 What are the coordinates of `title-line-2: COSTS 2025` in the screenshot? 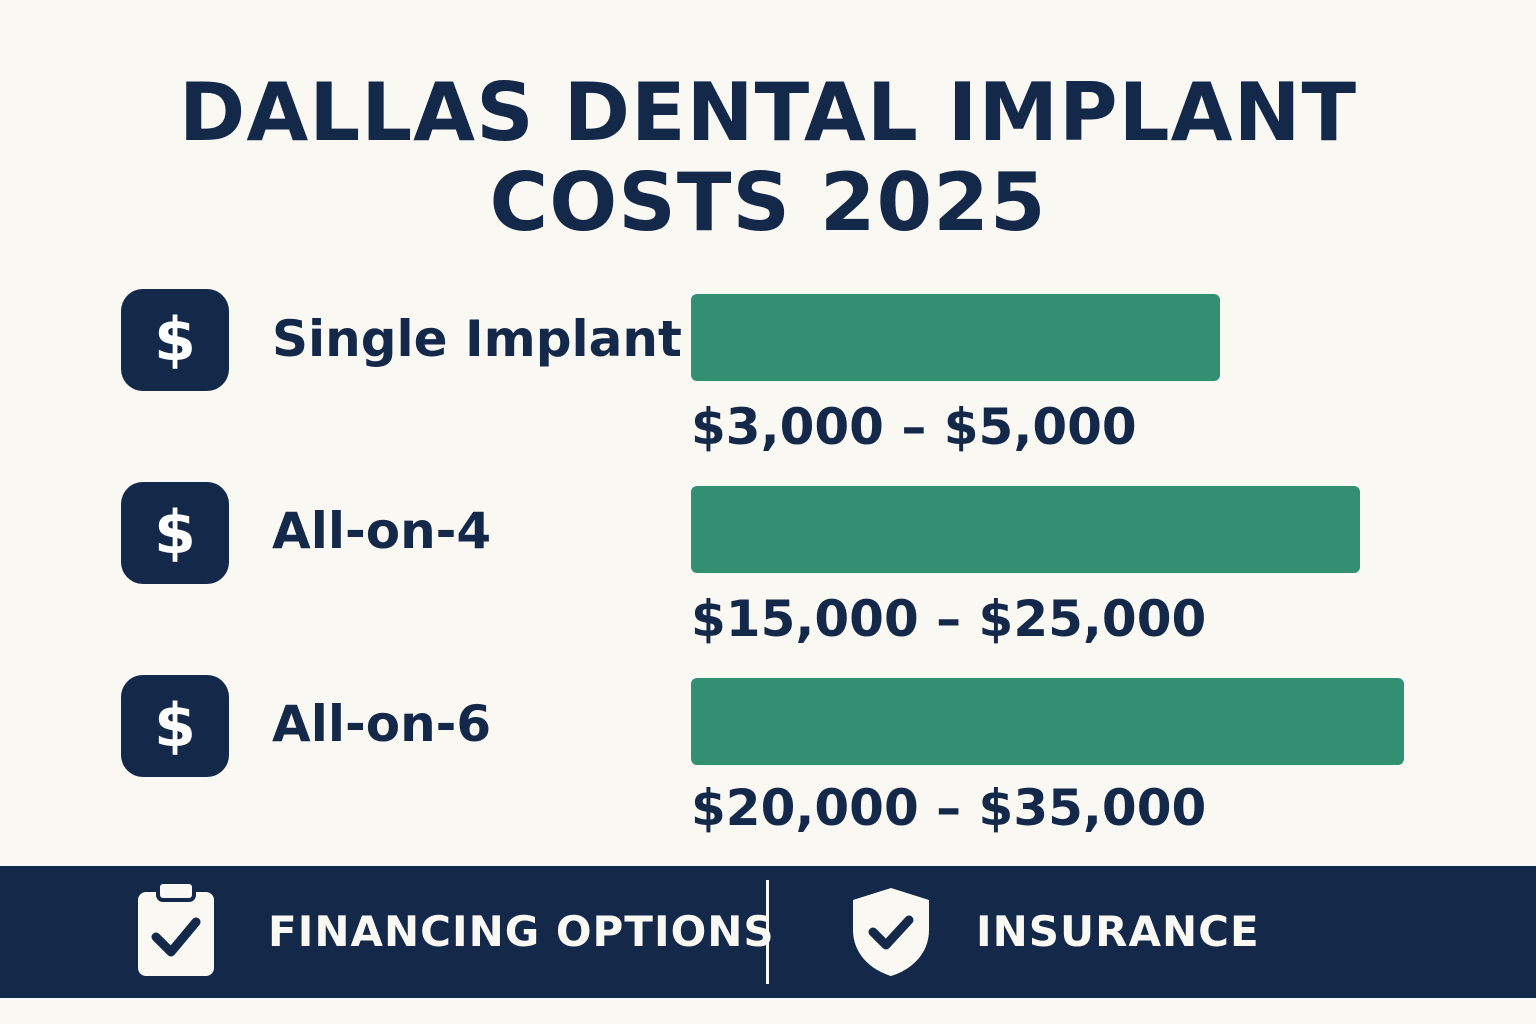 It's located at (768, 202).